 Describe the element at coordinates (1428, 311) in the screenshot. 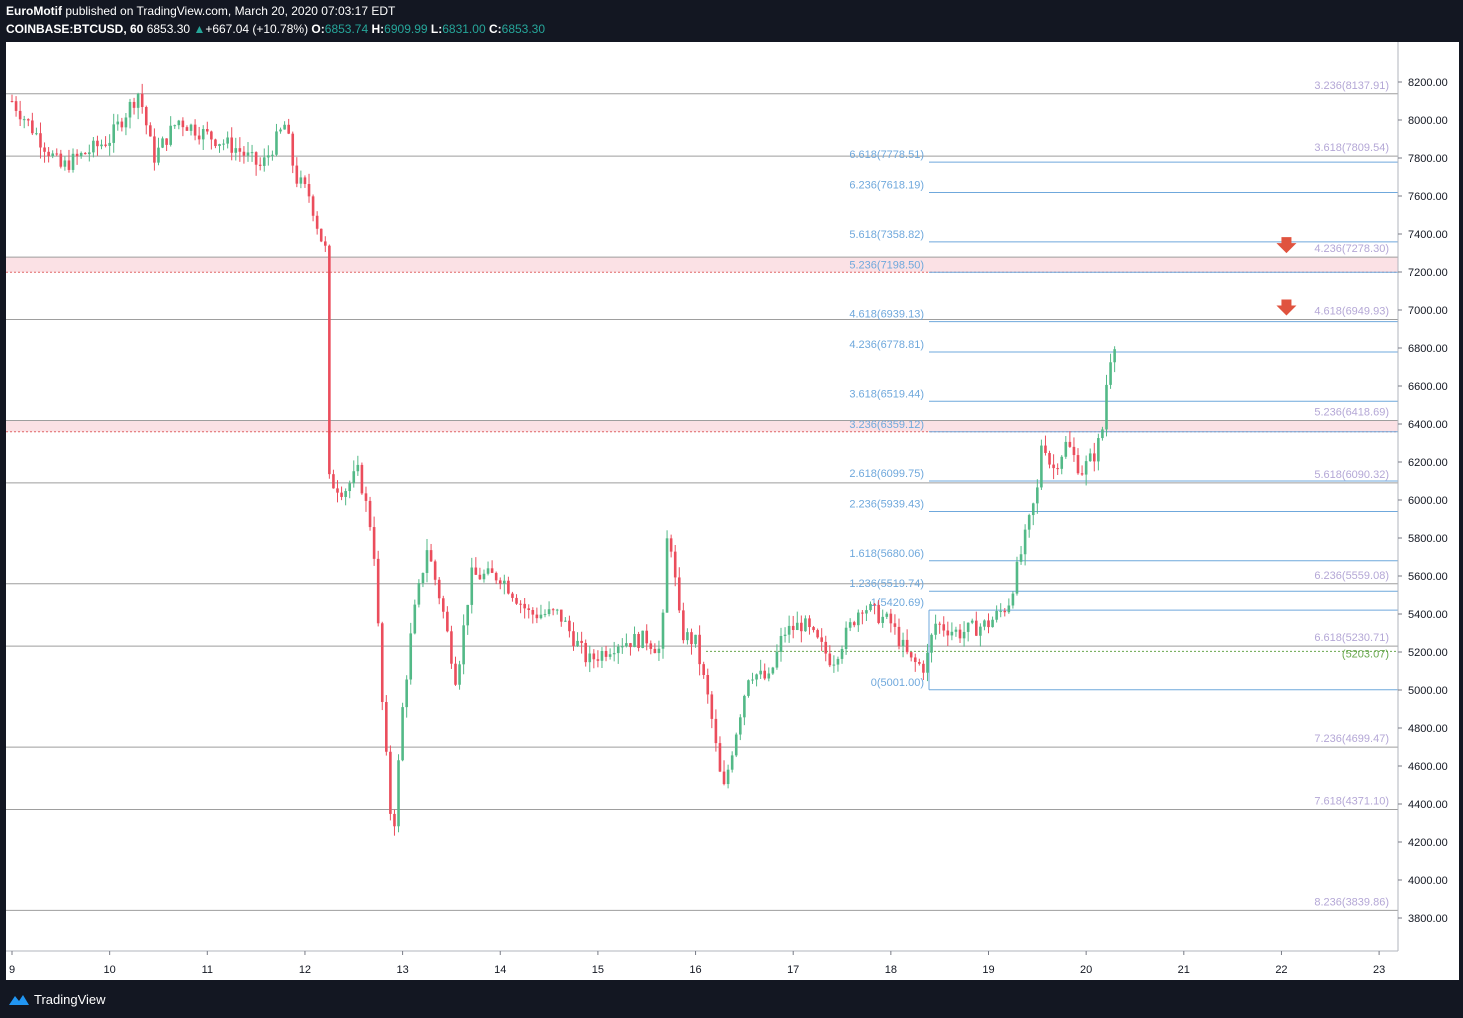

I see `price-tick-label: 7000.00` at that location.